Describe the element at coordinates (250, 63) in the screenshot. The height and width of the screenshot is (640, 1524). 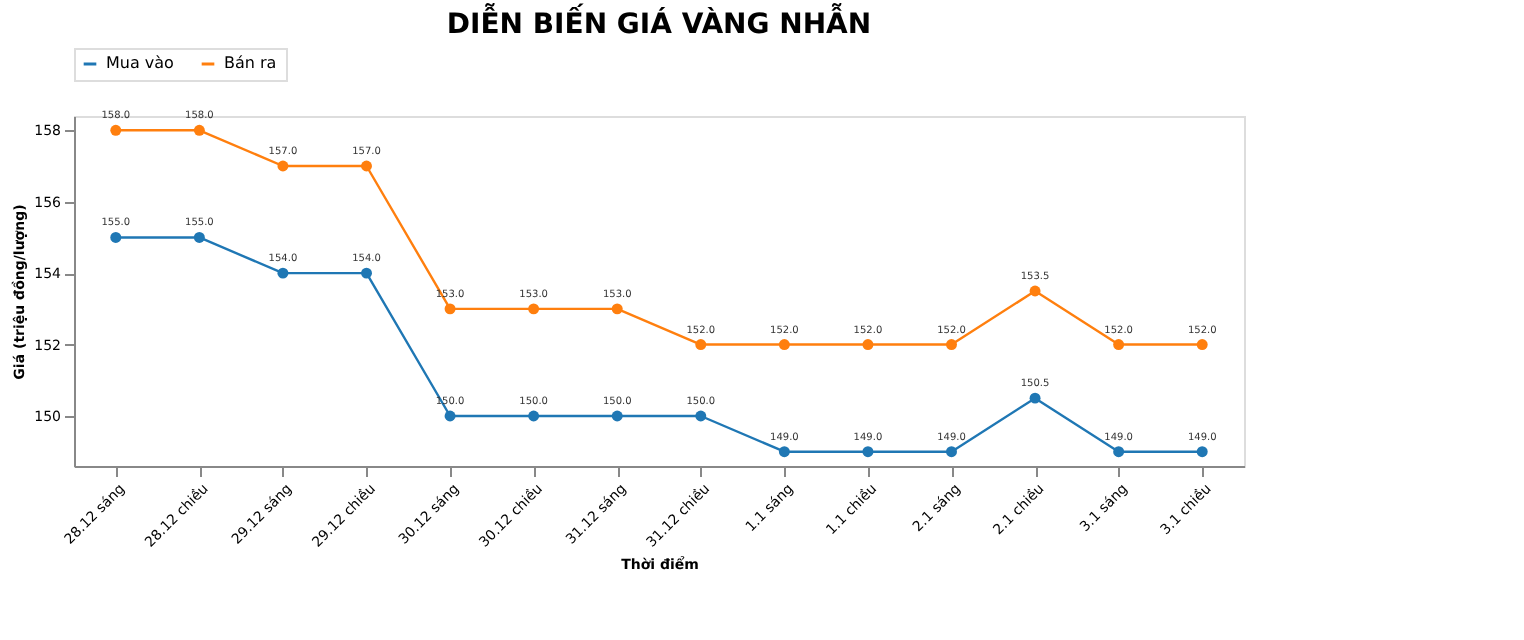
I see `legend-label: Bán ra` at that location.